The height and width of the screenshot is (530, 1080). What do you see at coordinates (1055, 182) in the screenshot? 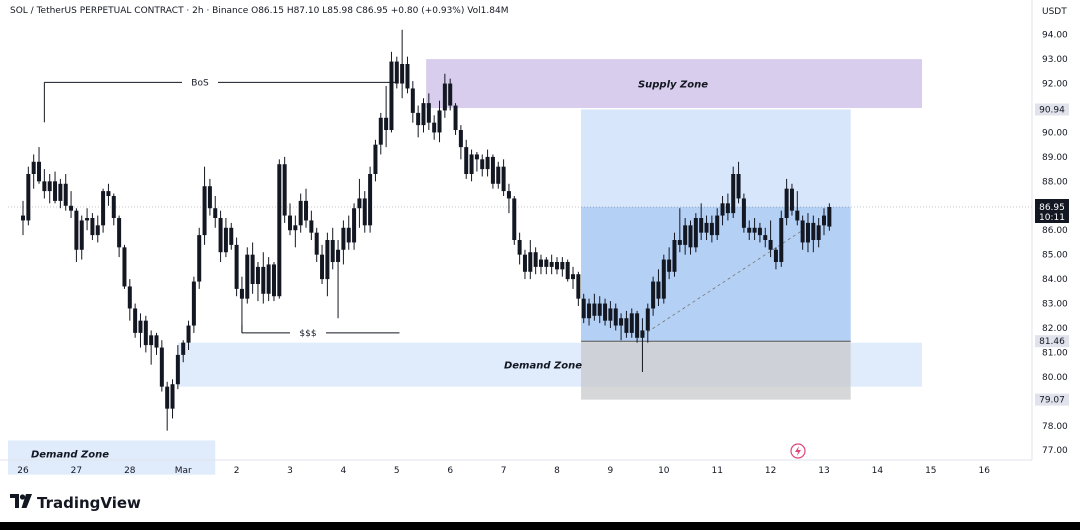
I see `y-tick-6: 88.00` at bounding box center [1055, 182].